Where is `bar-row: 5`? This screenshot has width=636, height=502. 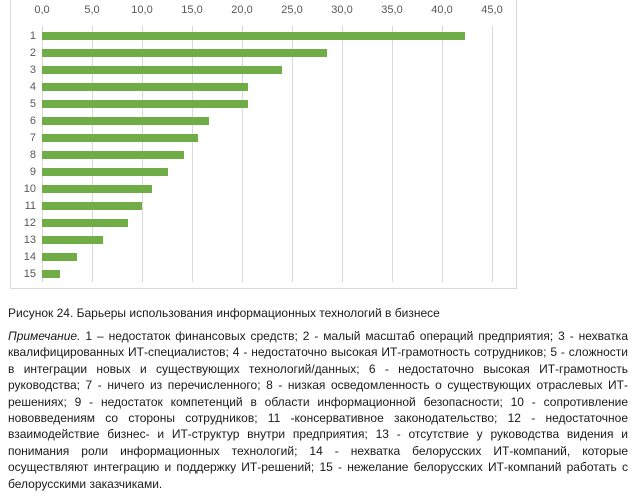 bar-row: 5 is located at coordinates (263, 104).